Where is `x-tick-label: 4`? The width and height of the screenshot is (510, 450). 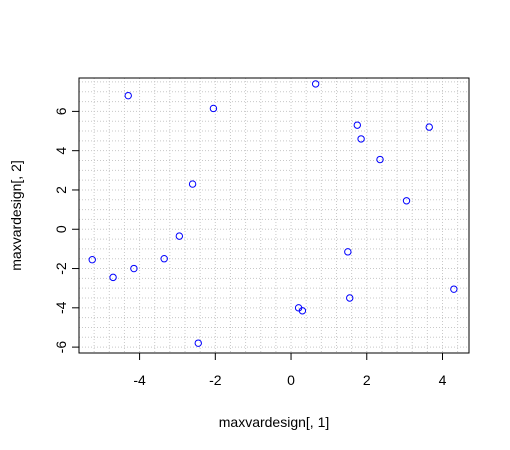 x-tick-label: 4 is located at coordinates (443, 380).